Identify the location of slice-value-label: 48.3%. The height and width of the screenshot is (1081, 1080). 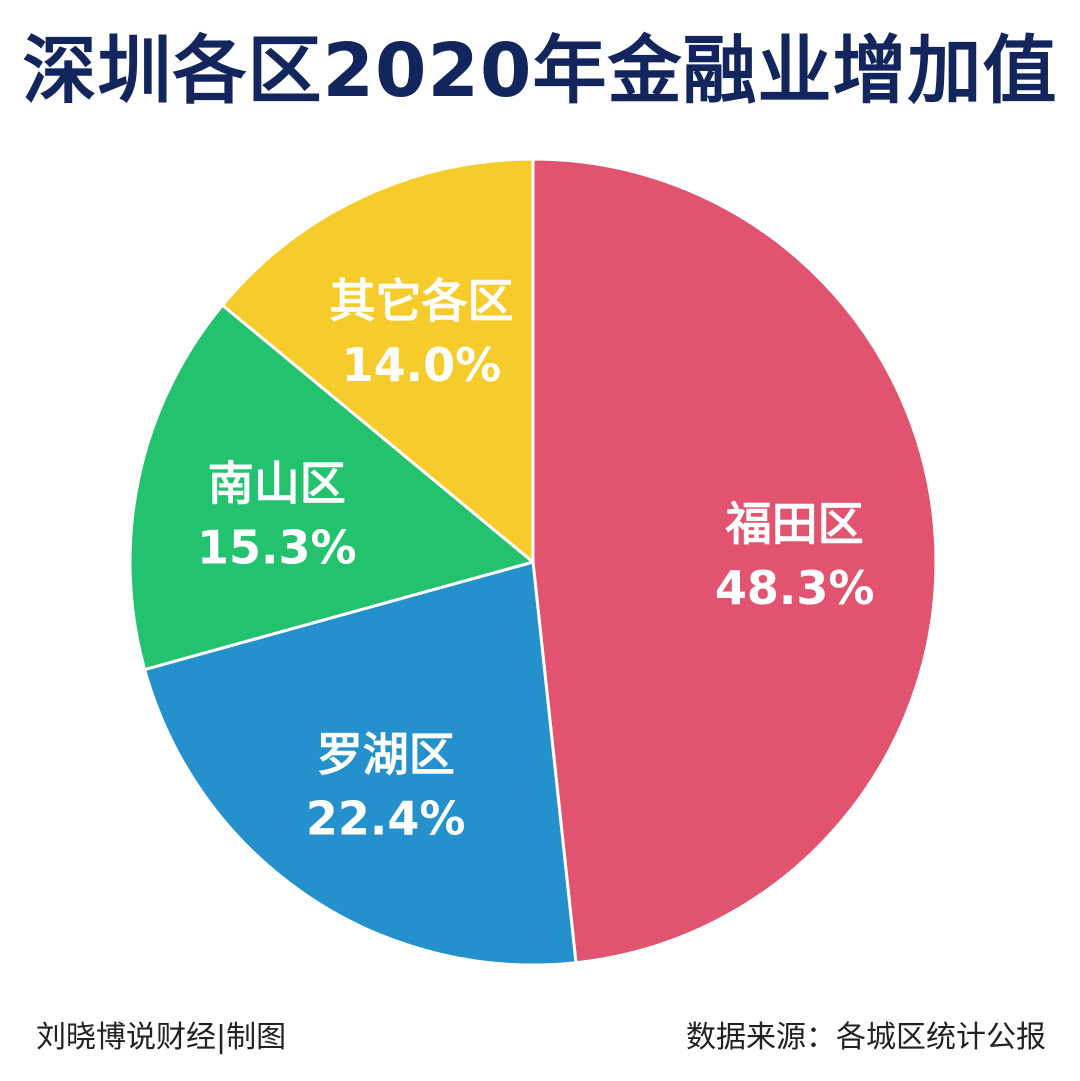
(795, 588).